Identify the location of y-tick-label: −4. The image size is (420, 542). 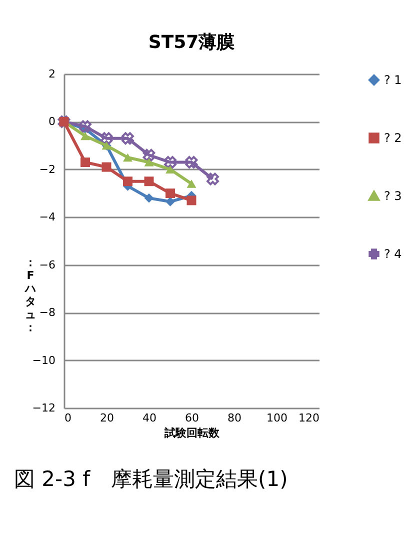
(47, 217).